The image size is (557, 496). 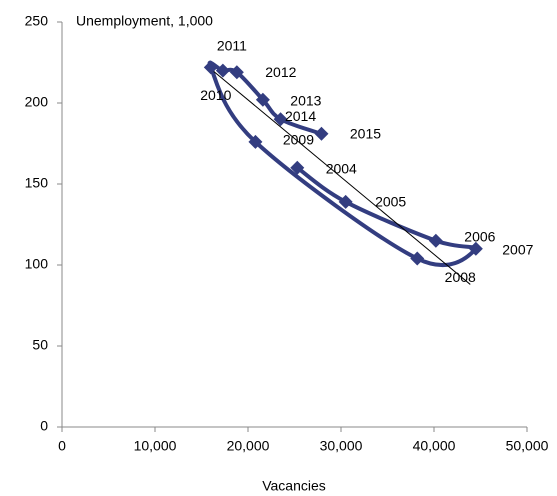 What do you see at coordinates (294, 486) in the screenshot?
I see `x-axis-label: Vacancies` at bounding box center [294, 486].